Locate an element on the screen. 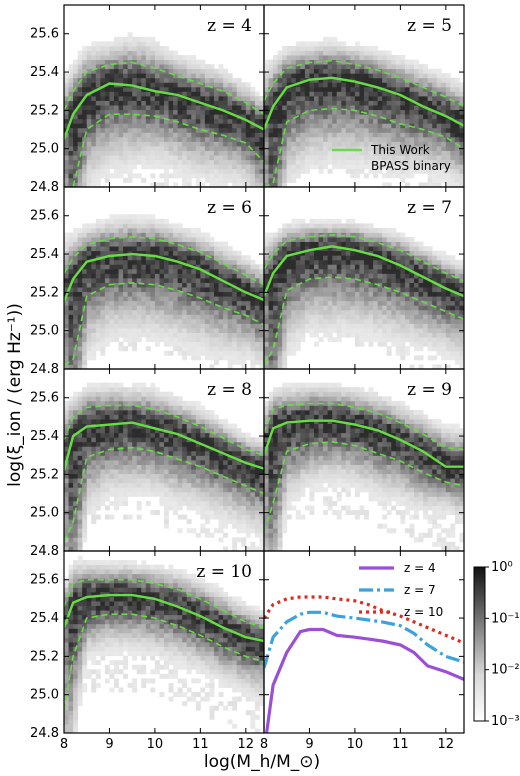 This screenshot has height=776, width=520. panel-z6: 24.825.025.225.425.6 z = 6 is located at coordinates (147, 281).